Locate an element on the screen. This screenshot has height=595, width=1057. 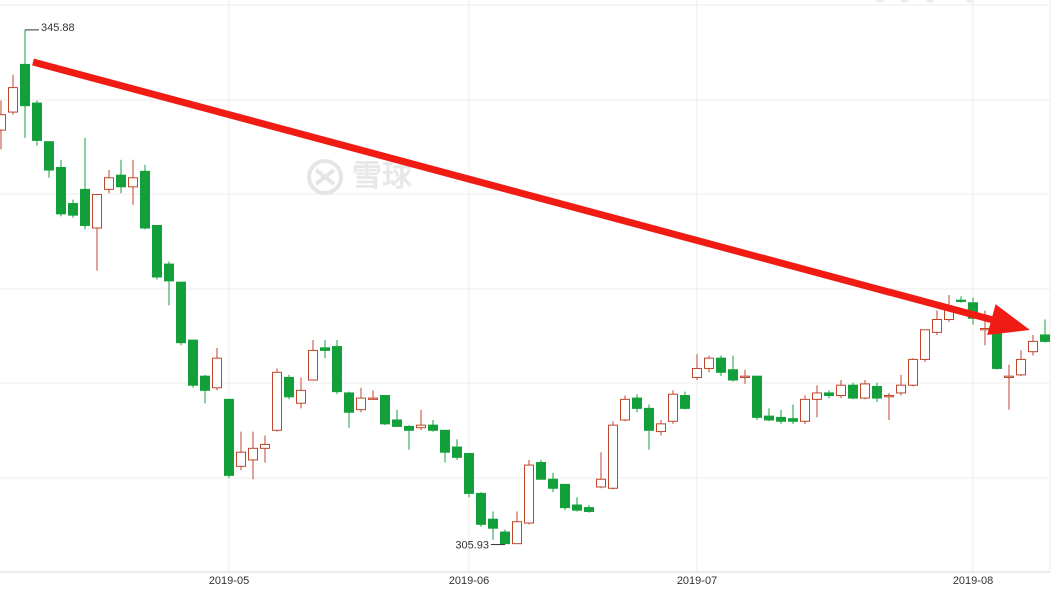
toolbar-icons is located at coordinates (925, 1).